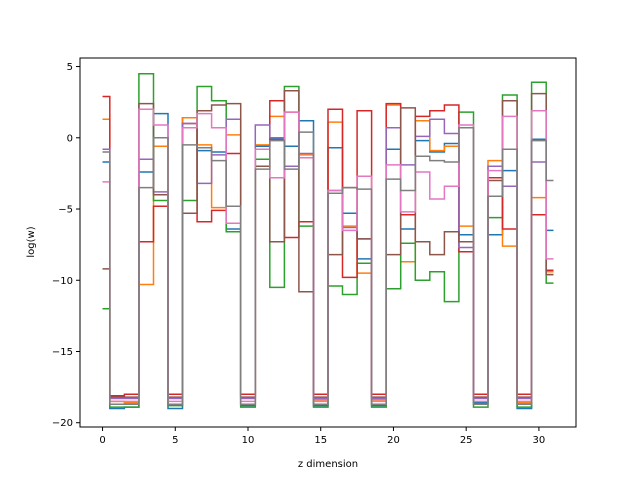 The image size is (640, 480). I want to click on x-tick-label: 5, so click(175, 440).